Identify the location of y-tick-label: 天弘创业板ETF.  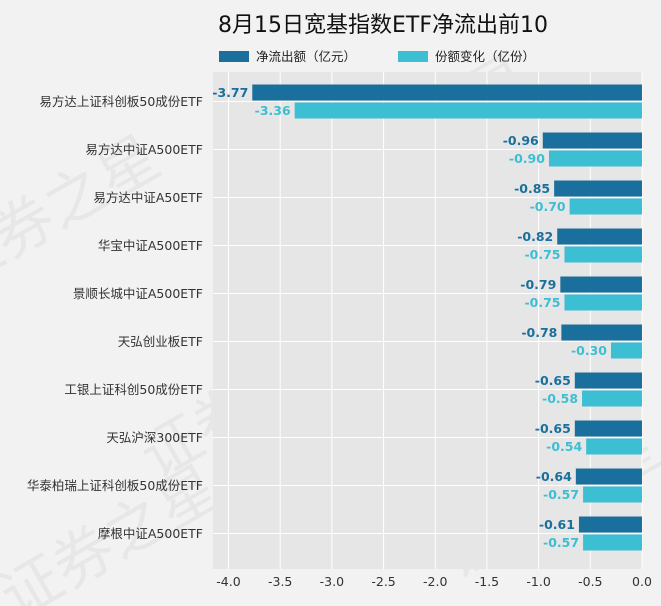
(160, 341).